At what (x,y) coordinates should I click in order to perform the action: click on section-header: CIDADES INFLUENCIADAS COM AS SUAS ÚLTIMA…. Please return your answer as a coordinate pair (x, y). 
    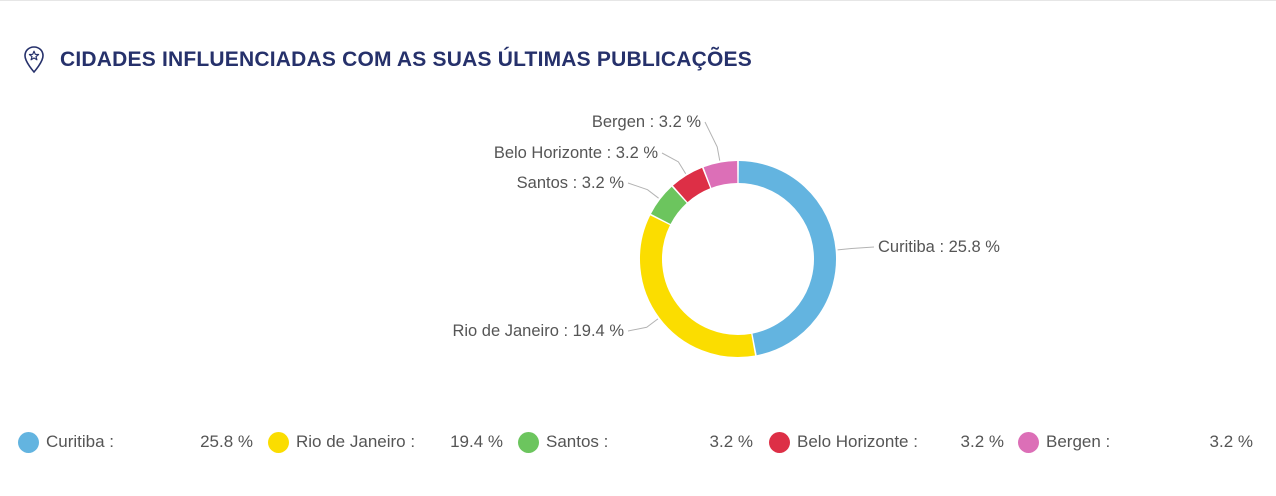
    Looking at the image, I should click on (387, 60).